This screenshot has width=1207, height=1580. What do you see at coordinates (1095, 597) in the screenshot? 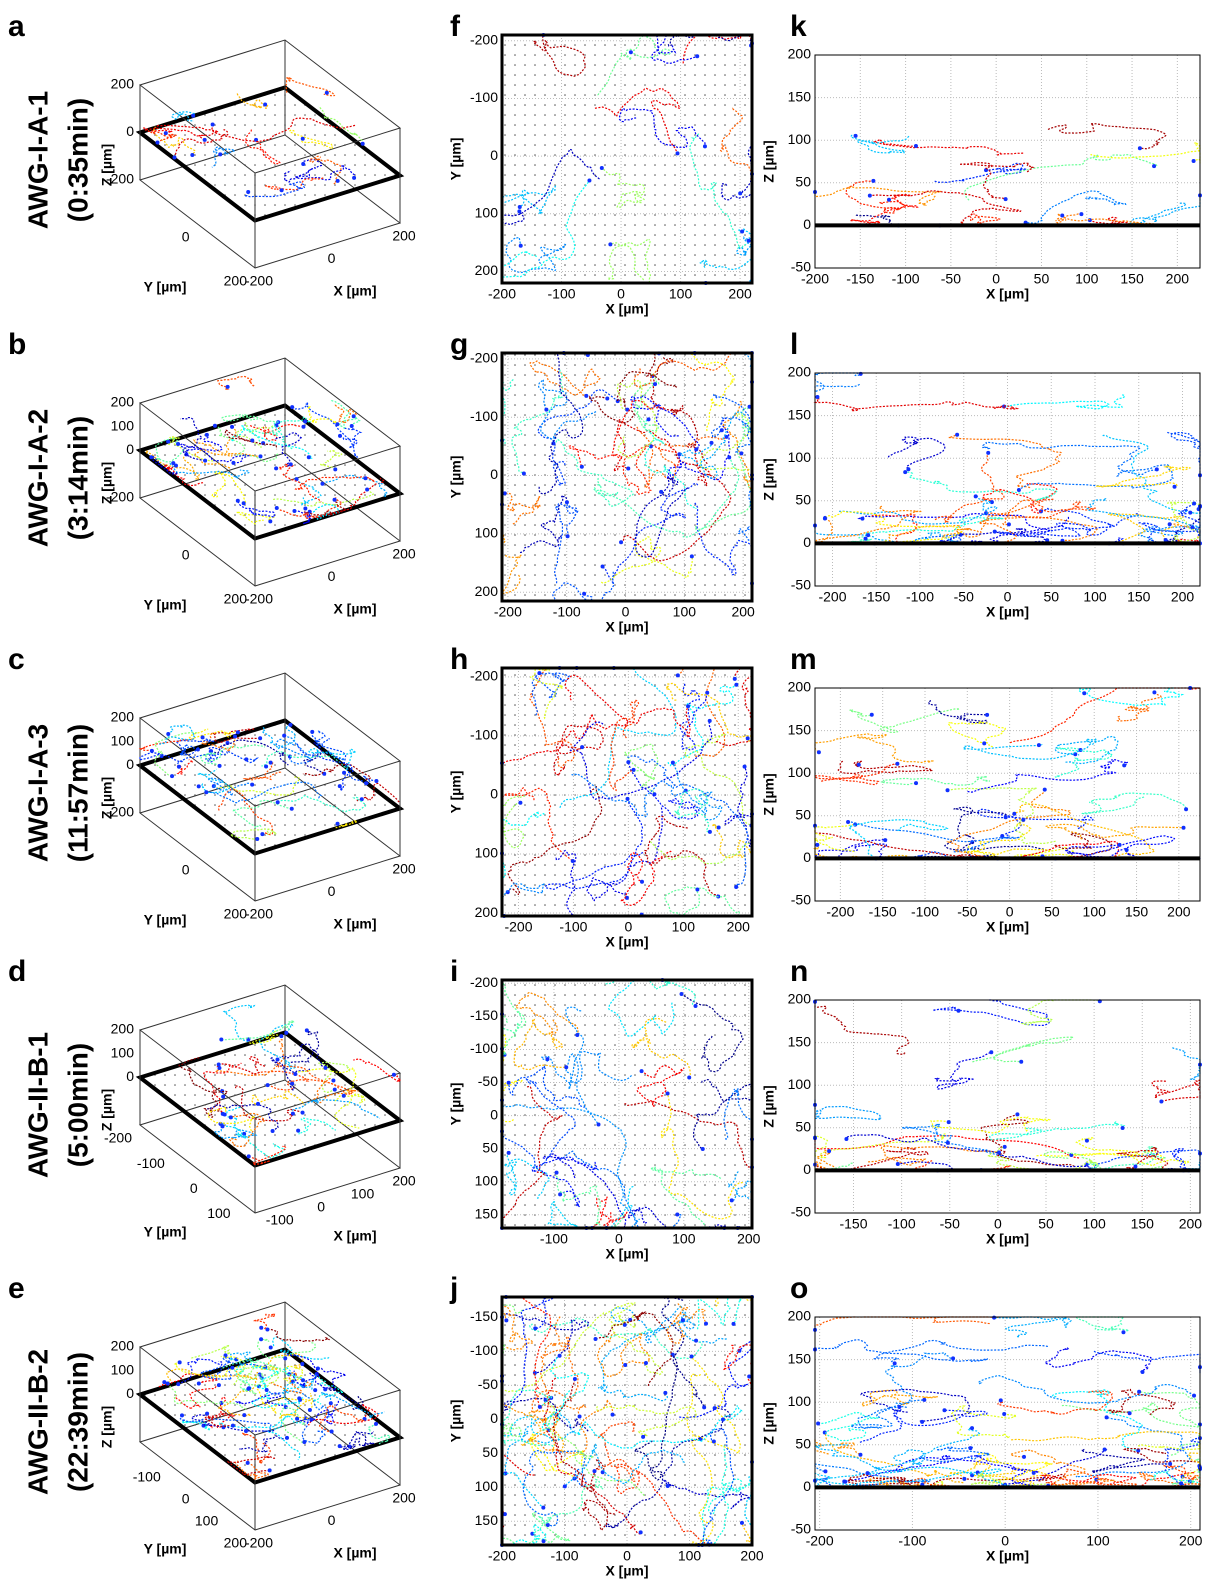
I see `x-tick-label: 100` at bounding box center [1095, 597].